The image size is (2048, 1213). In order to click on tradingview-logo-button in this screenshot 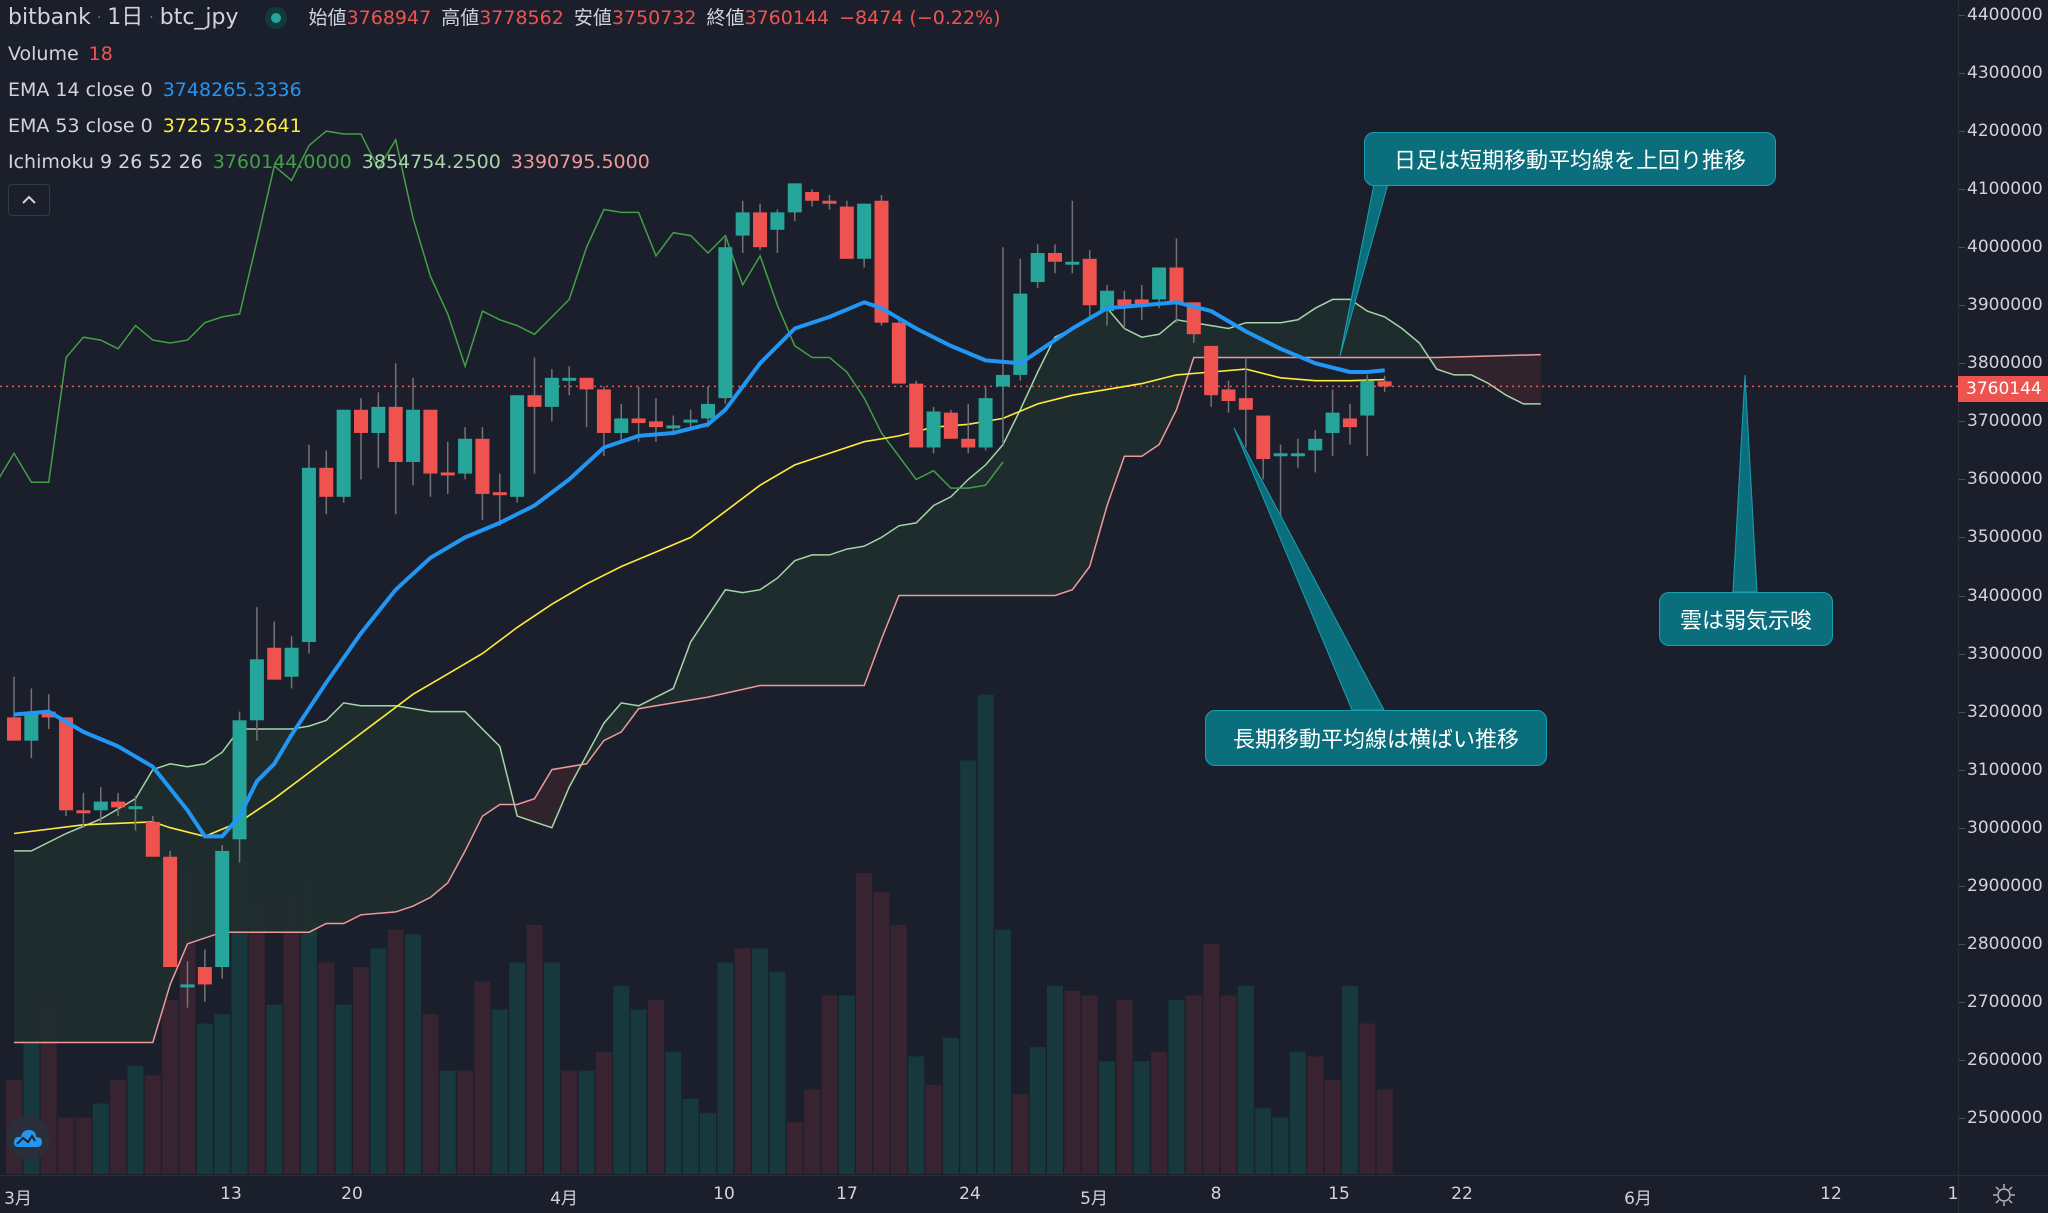, I will do `click(28, 1138)`.